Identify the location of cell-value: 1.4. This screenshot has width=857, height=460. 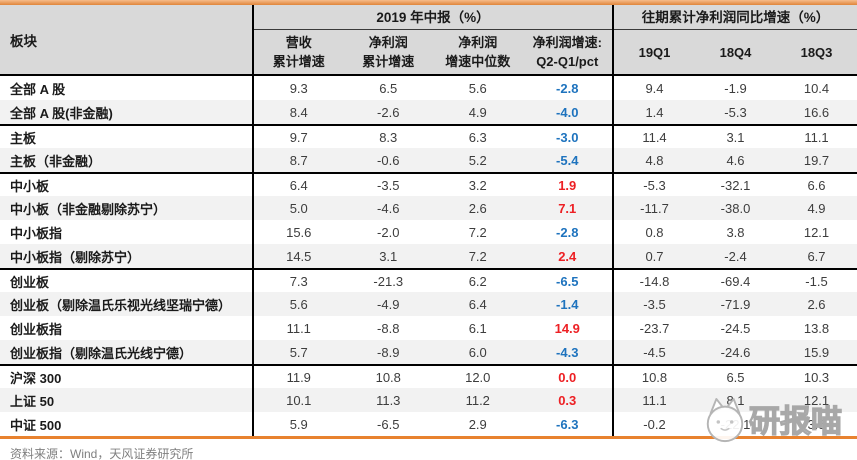
(654, 112).